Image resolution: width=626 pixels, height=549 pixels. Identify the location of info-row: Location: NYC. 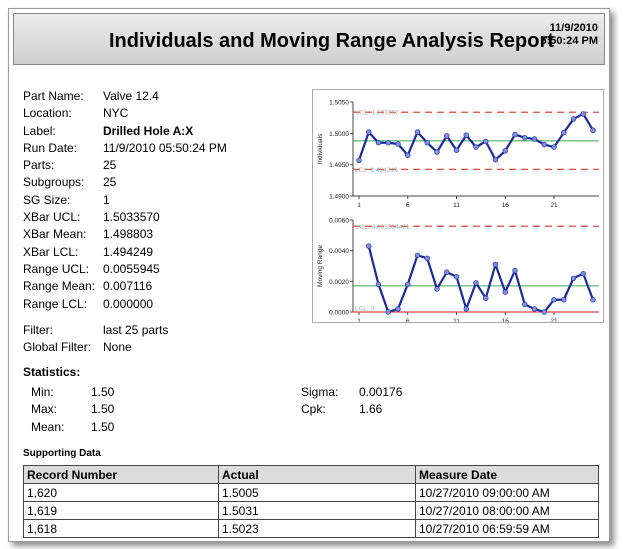
(125, 114).